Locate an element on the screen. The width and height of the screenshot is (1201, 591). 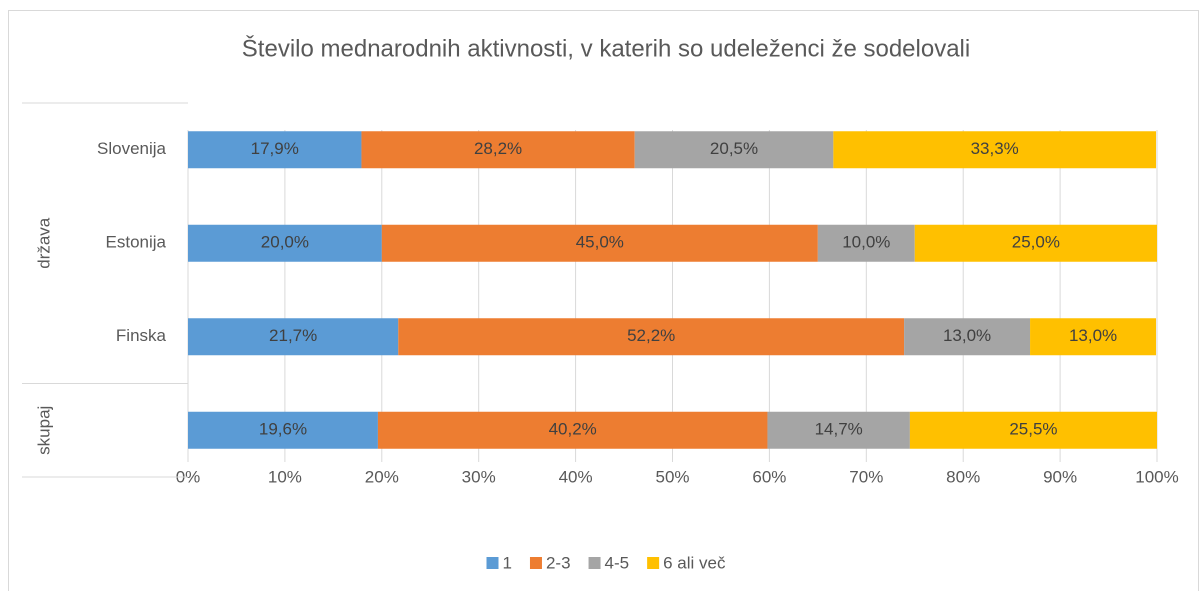
legend-label: 6 ali več is located at coordinates (694, 562).